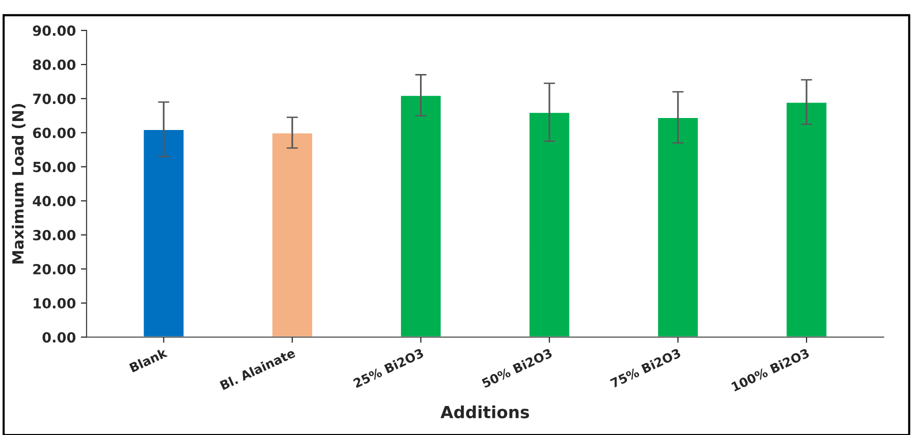  What do you see at coordinates (485, 411) in the screenshot?
I see `x-axis-title: Additions` at bounding box center [485, 411].